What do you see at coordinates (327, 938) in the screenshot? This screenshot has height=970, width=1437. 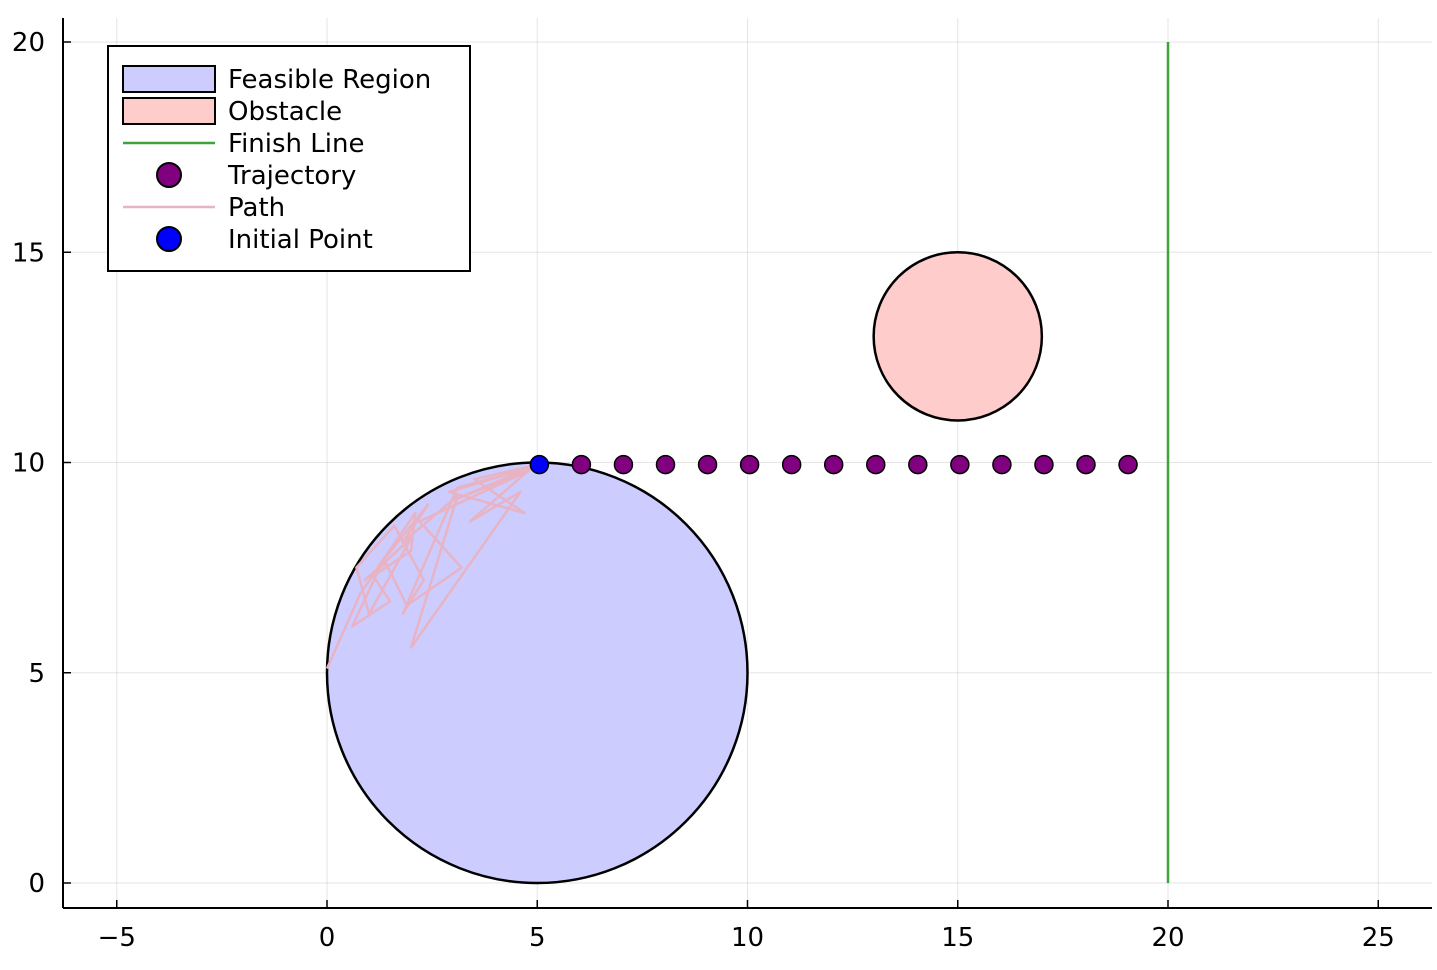 I see `x-tick-label: 0` at bounding box center [327, 938].